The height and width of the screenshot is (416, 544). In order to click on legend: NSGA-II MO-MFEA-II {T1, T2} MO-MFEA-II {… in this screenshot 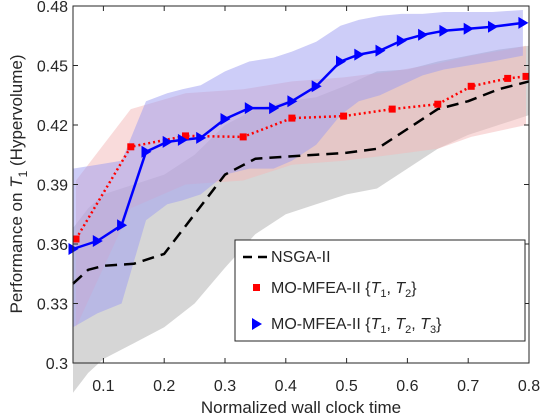, I will do `click(380, 290)`.